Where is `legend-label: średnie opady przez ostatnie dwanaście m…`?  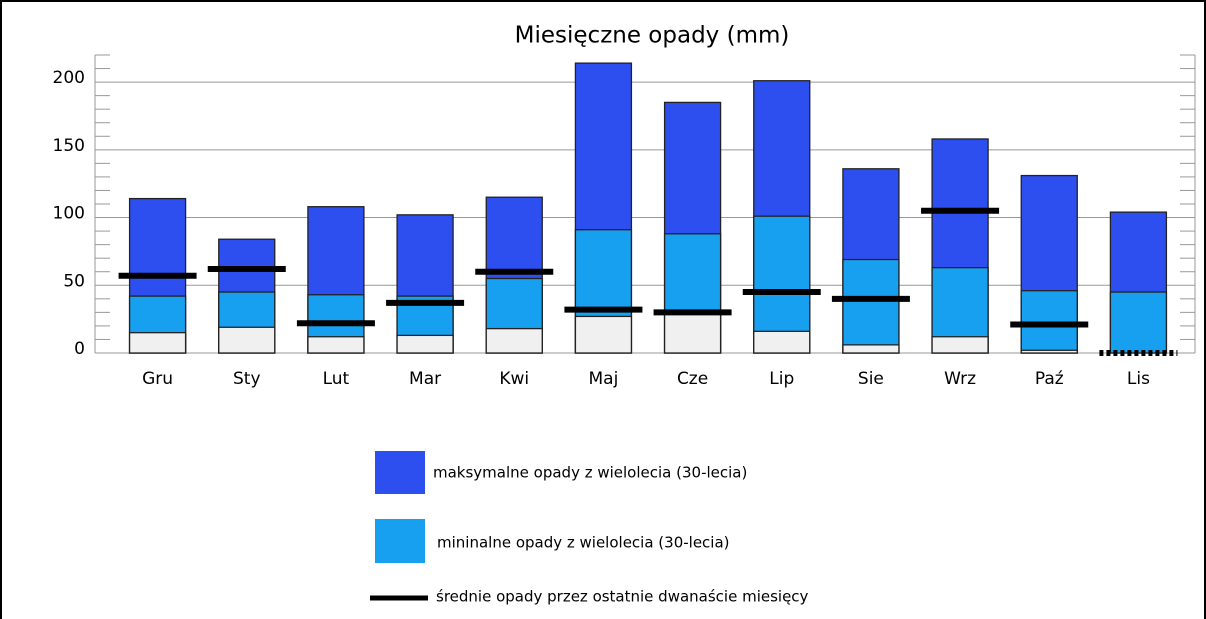 legend-label: średnie opady przez ostatnie dwanaście m… is located at coordinates (622, 597).